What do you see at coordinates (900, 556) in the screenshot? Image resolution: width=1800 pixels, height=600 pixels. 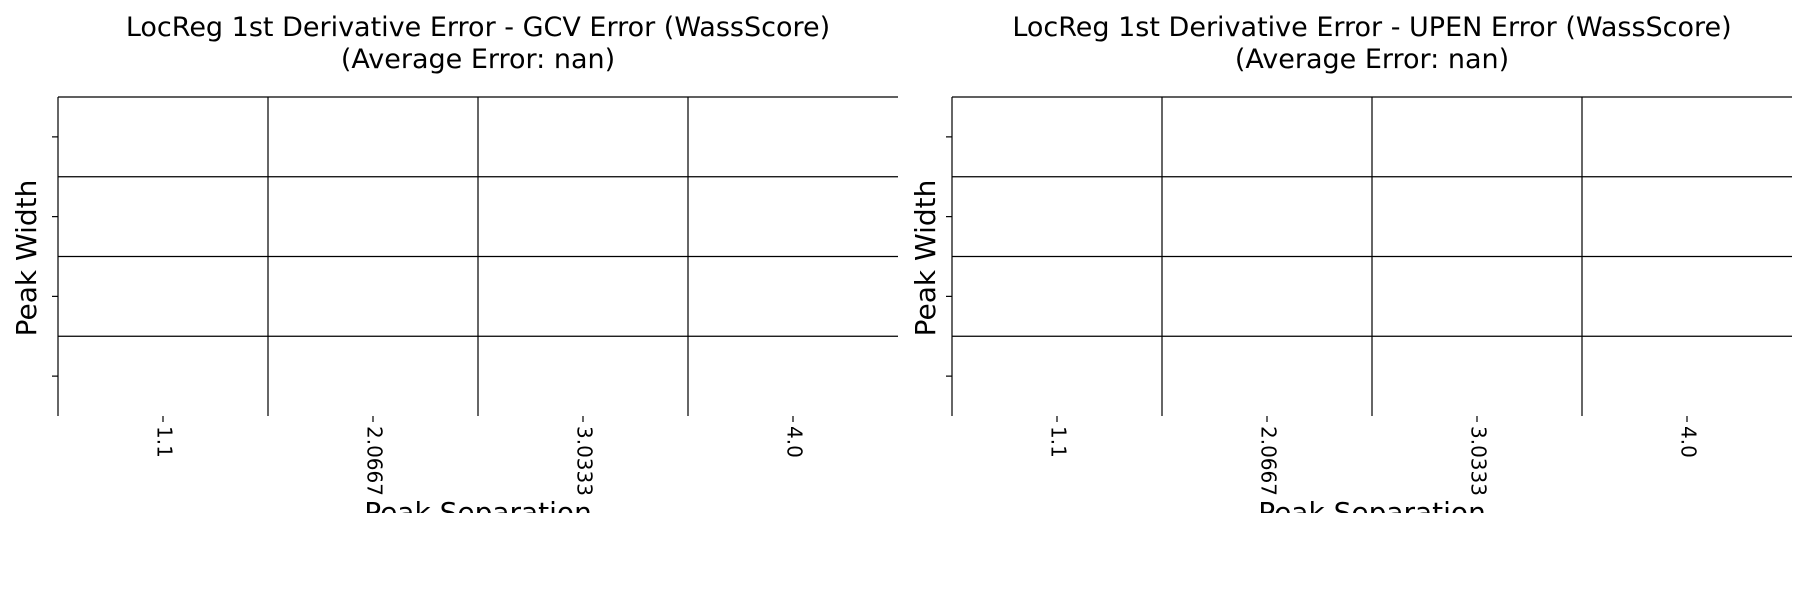 I see `clip-mask` at bounding box center [900, 556].